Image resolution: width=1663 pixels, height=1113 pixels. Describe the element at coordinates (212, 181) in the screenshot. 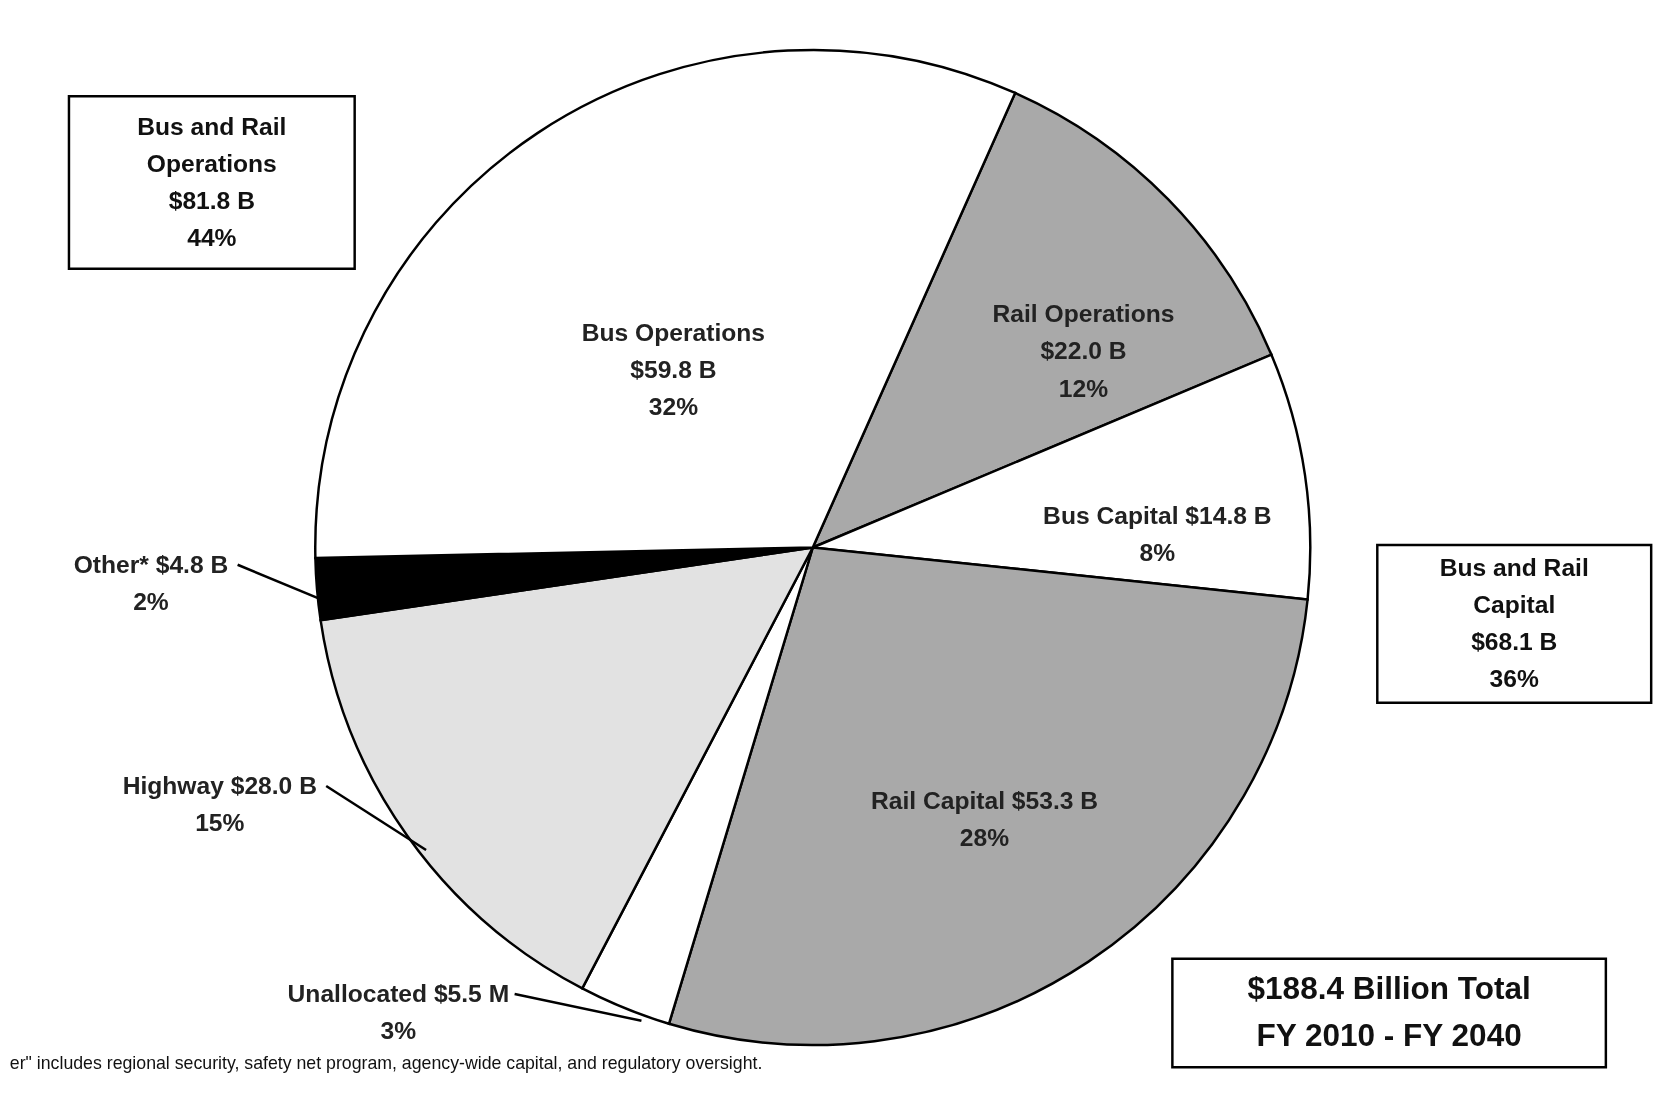

I see `text: Bus and Rail Operations $81.8 B 44%` at that location.